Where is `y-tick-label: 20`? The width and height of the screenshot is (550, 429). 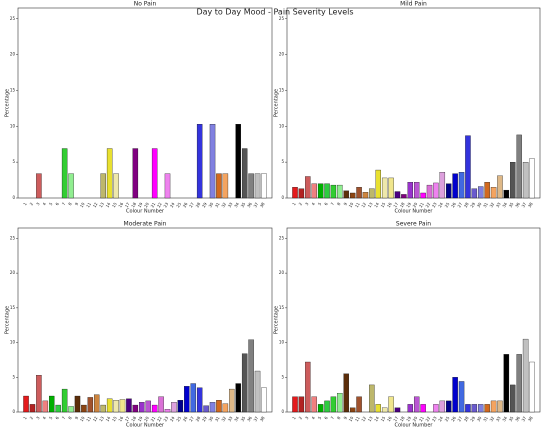 y-tick-label: 20 is located at coordinates (13, 54).